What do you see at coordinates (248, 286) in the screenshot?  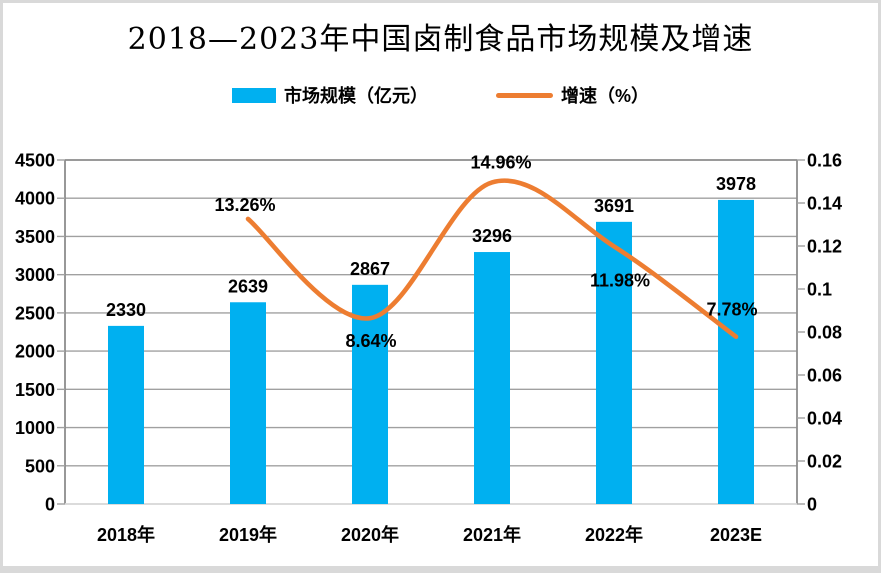 I see `bar-value-label: 2639` at bounding box center [248, 286].